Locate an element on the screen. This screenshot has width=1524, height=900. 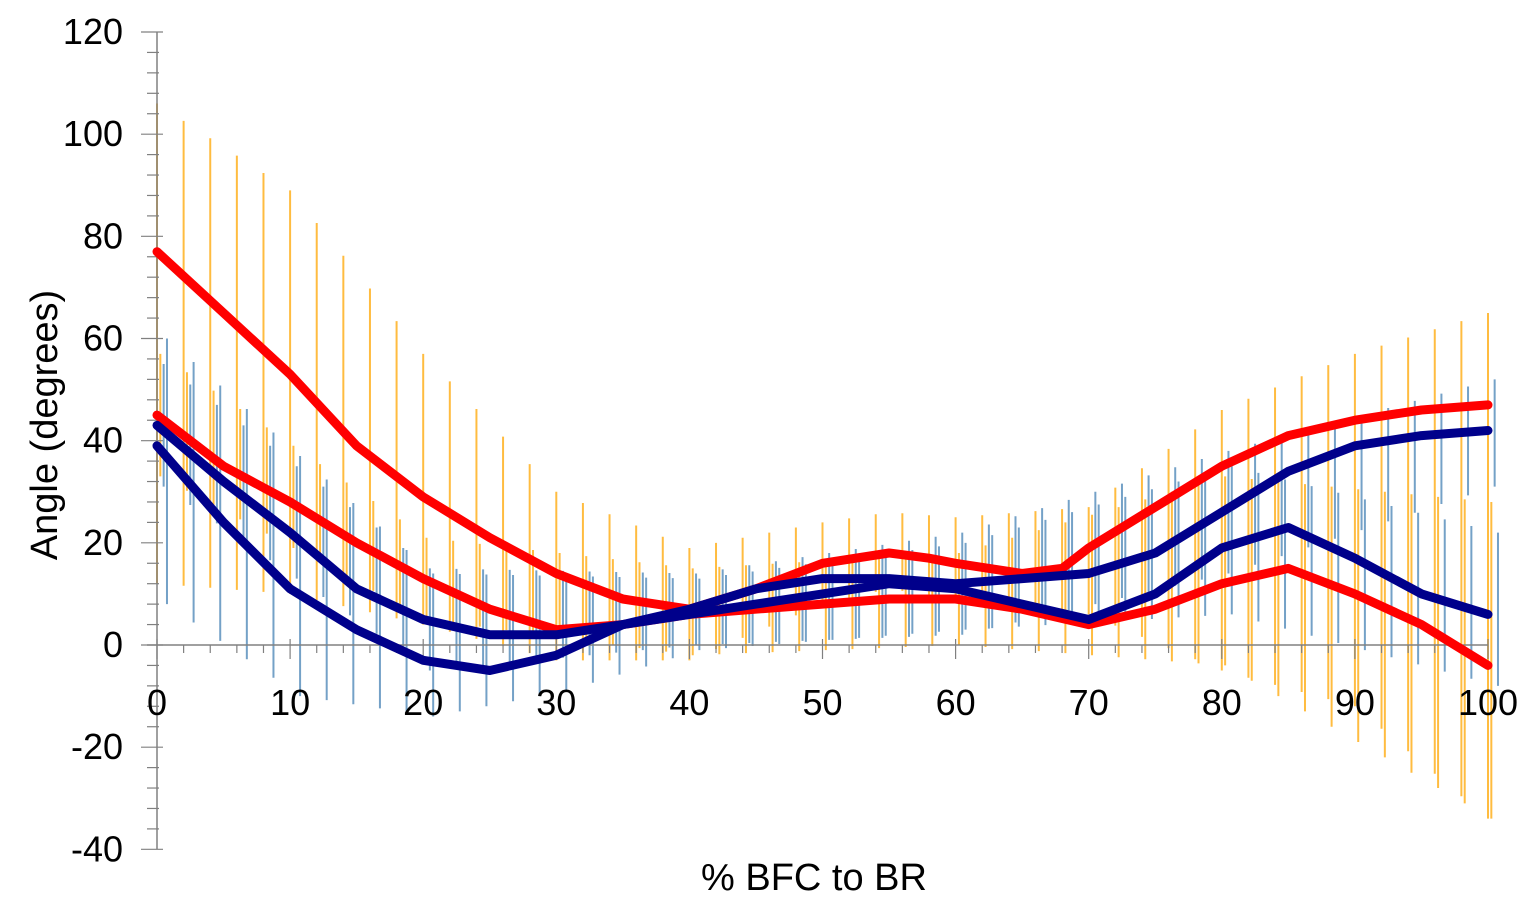
y-tick-label: 100 is located at coordinates (93, 133).